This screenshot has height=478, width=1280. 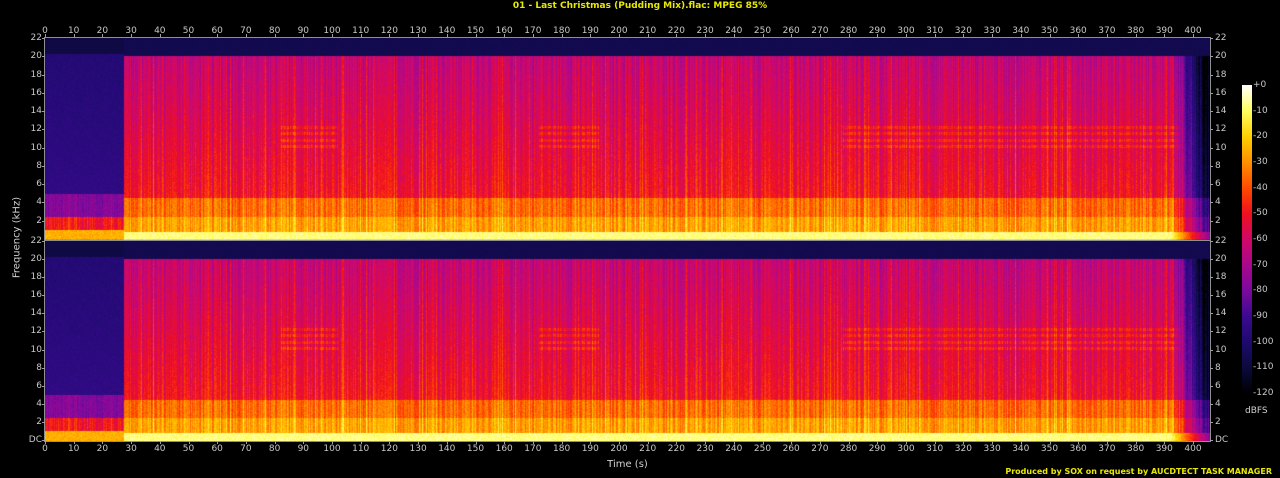 I want to click on y-tick-label-left: 20, so click(x=36, y=56).